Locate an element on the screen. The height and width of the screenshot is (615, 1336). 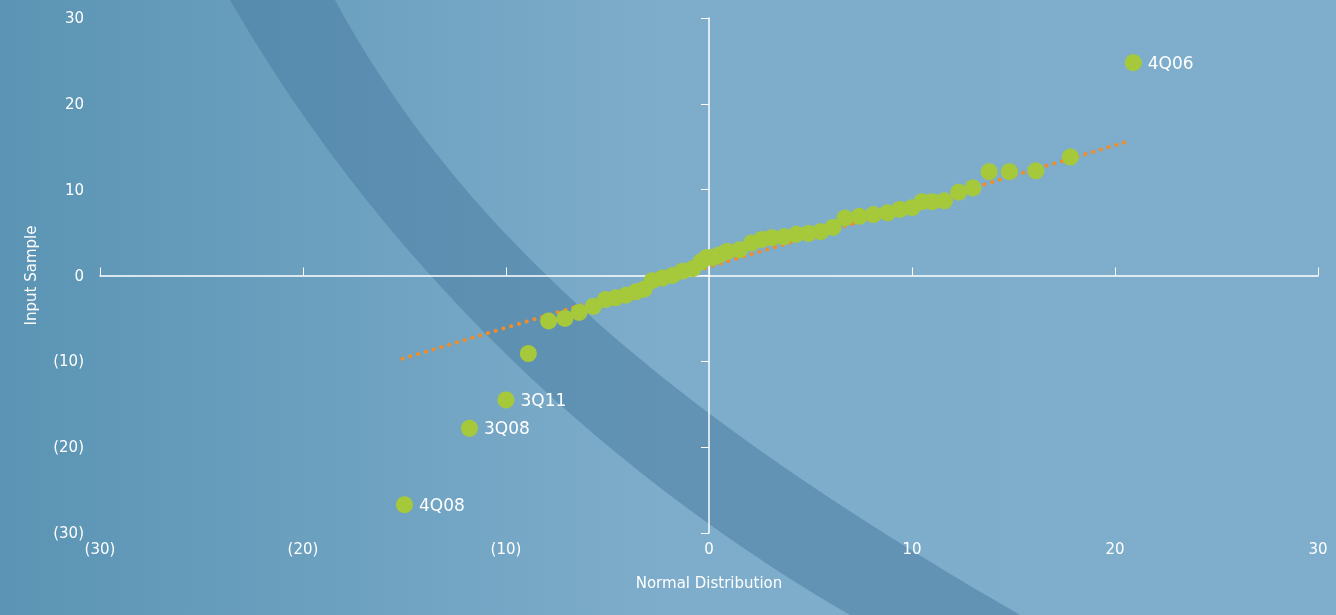
x-tick-label: (20) is located at coordinates (303, 548).